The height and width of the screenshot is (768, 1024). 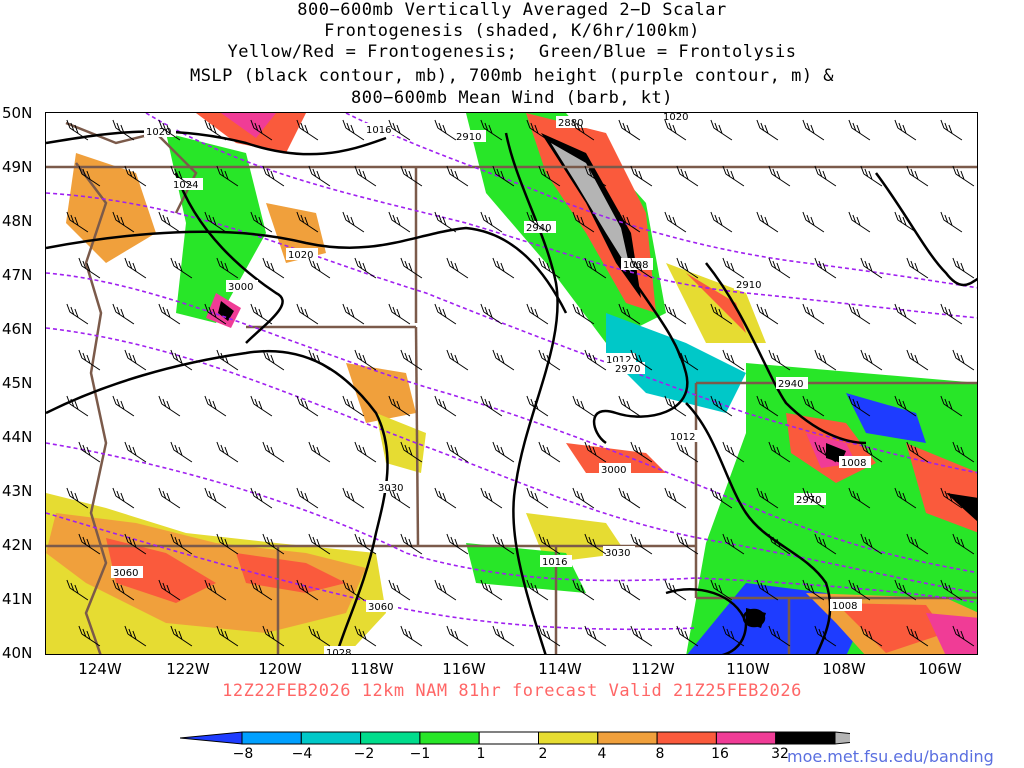 I want to click on lat-label-49n: 49N, so click(x=17, y=167).